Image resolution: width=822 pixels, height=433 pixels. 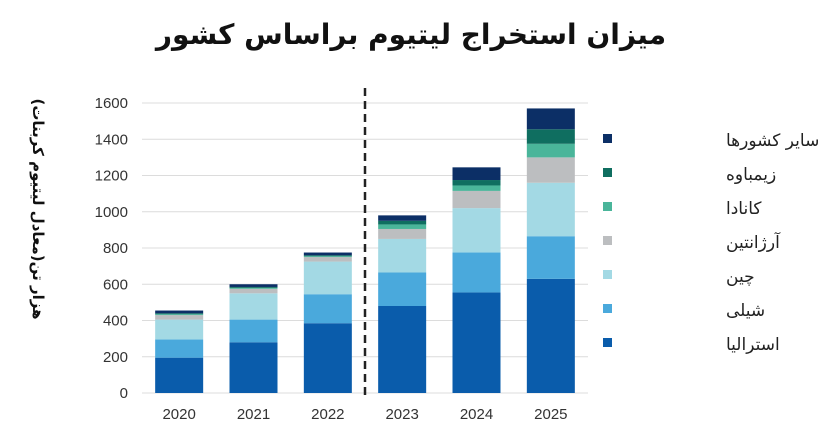 What do you see at coordinates (550, 414) in the screenshot?
I see `x-tick-label: 2025` at bounding box center [550, 414].